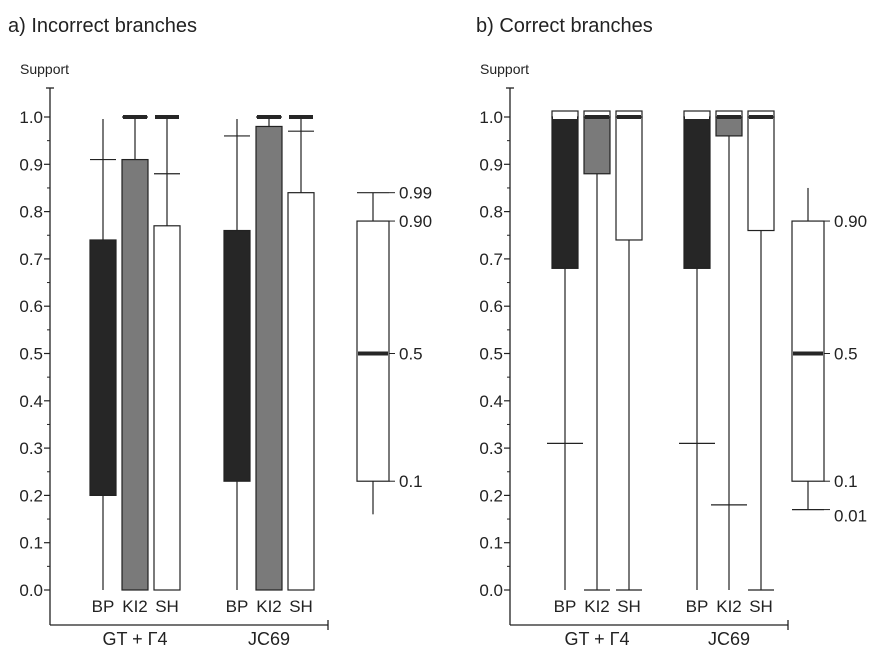  What do you see at coordinates (850, 516) in the screenshot?
I see `legend-label: 0.01` at bounding box center [850, 516].